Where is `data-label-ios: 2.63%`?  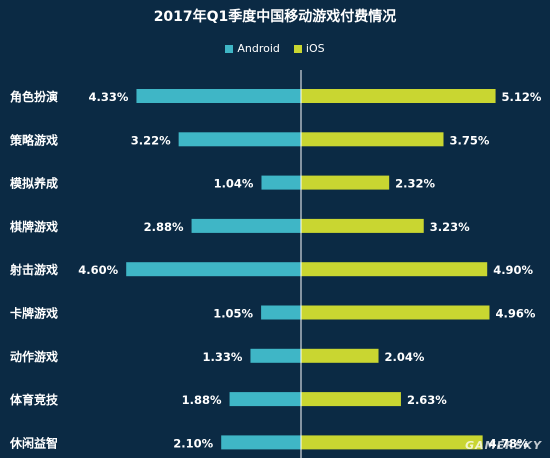
data-label-ios: 2.63% is located at coordinates (427, 400).